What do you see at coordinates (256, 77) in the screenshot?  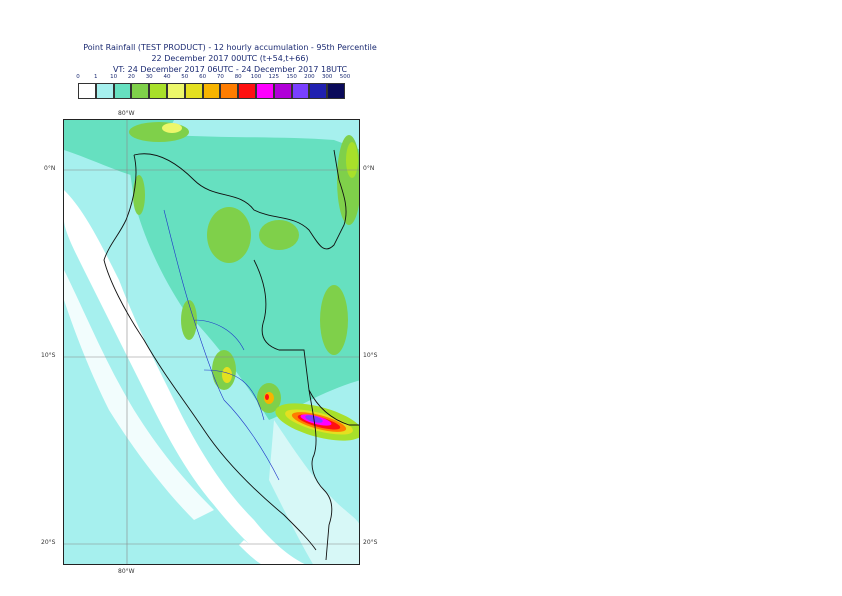 I see `legend-threshold-label: 100` at bounding box center [256, 77].